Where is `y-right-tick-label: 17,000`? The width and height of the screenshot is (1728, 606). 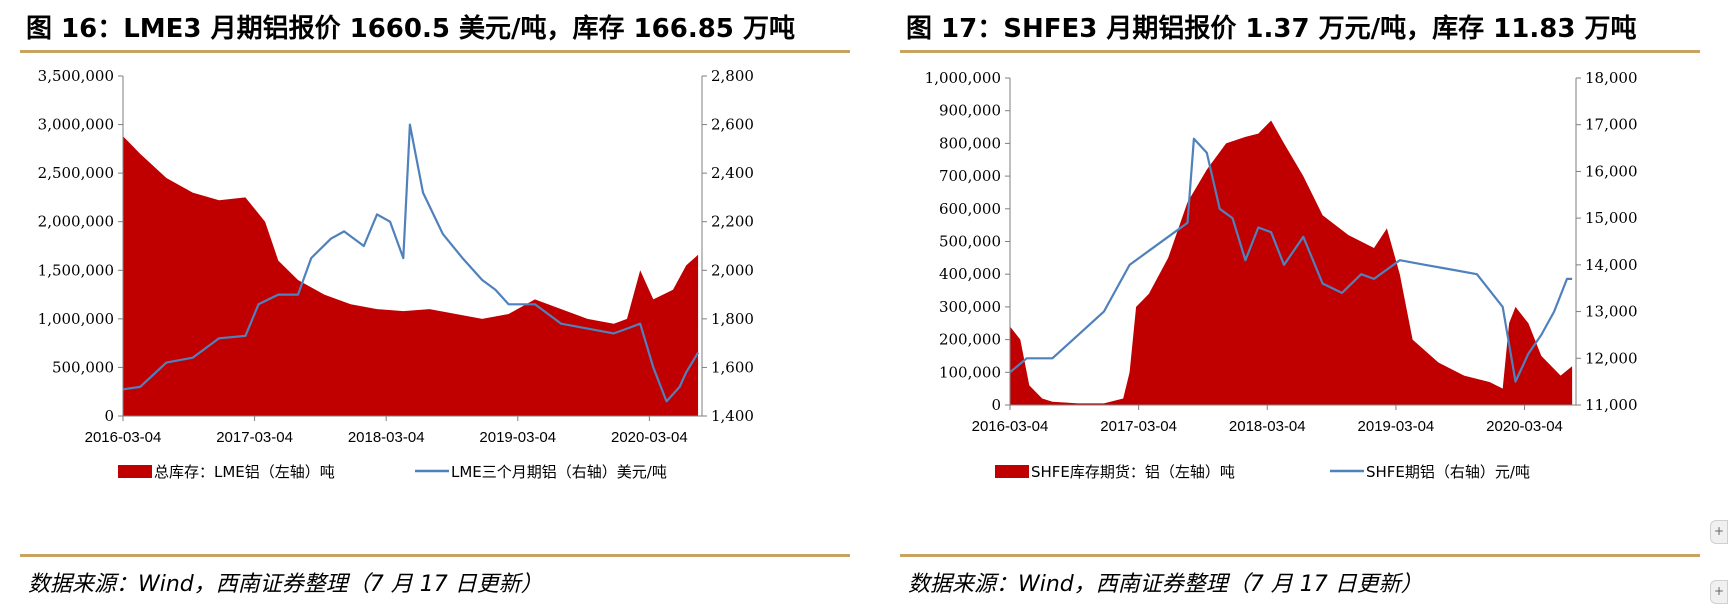 y-right-tick-label: 17,000 is located at coordinates (1611, 125).